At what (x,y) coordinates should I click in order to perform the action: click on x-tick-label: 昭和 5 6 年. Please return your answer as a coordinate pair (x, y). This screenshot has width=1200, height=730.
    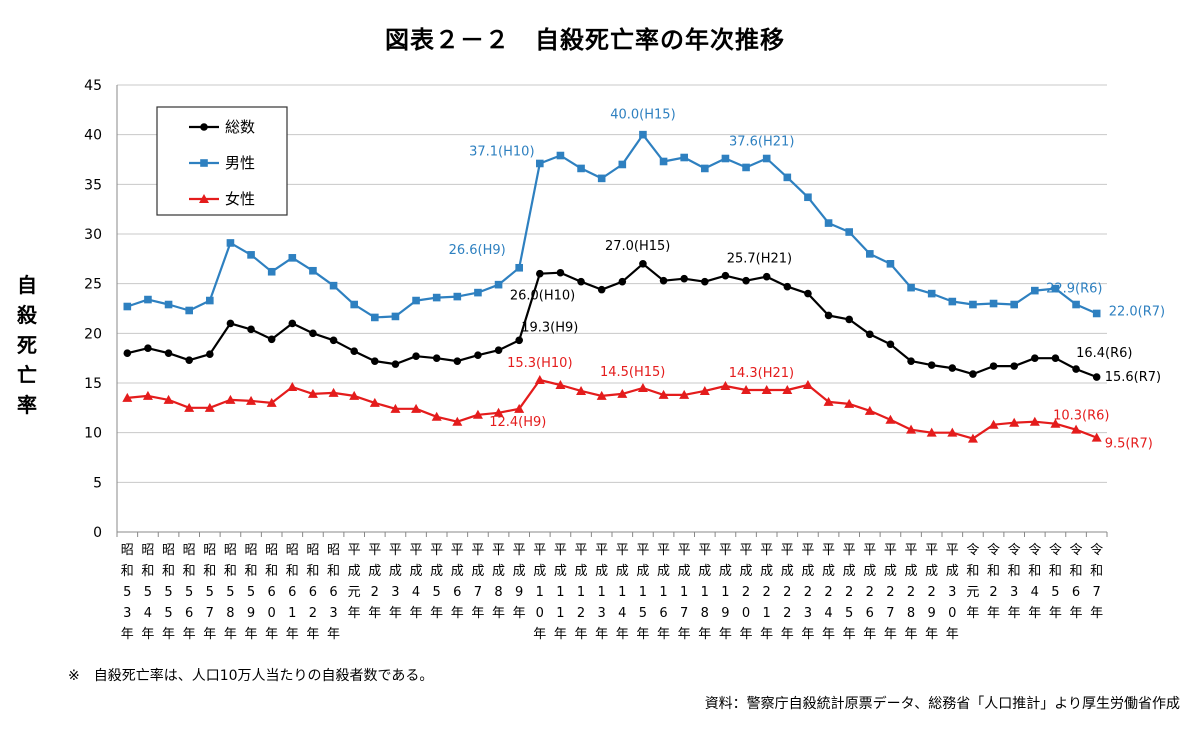
    Looking at the image, I should click on (189, 592).